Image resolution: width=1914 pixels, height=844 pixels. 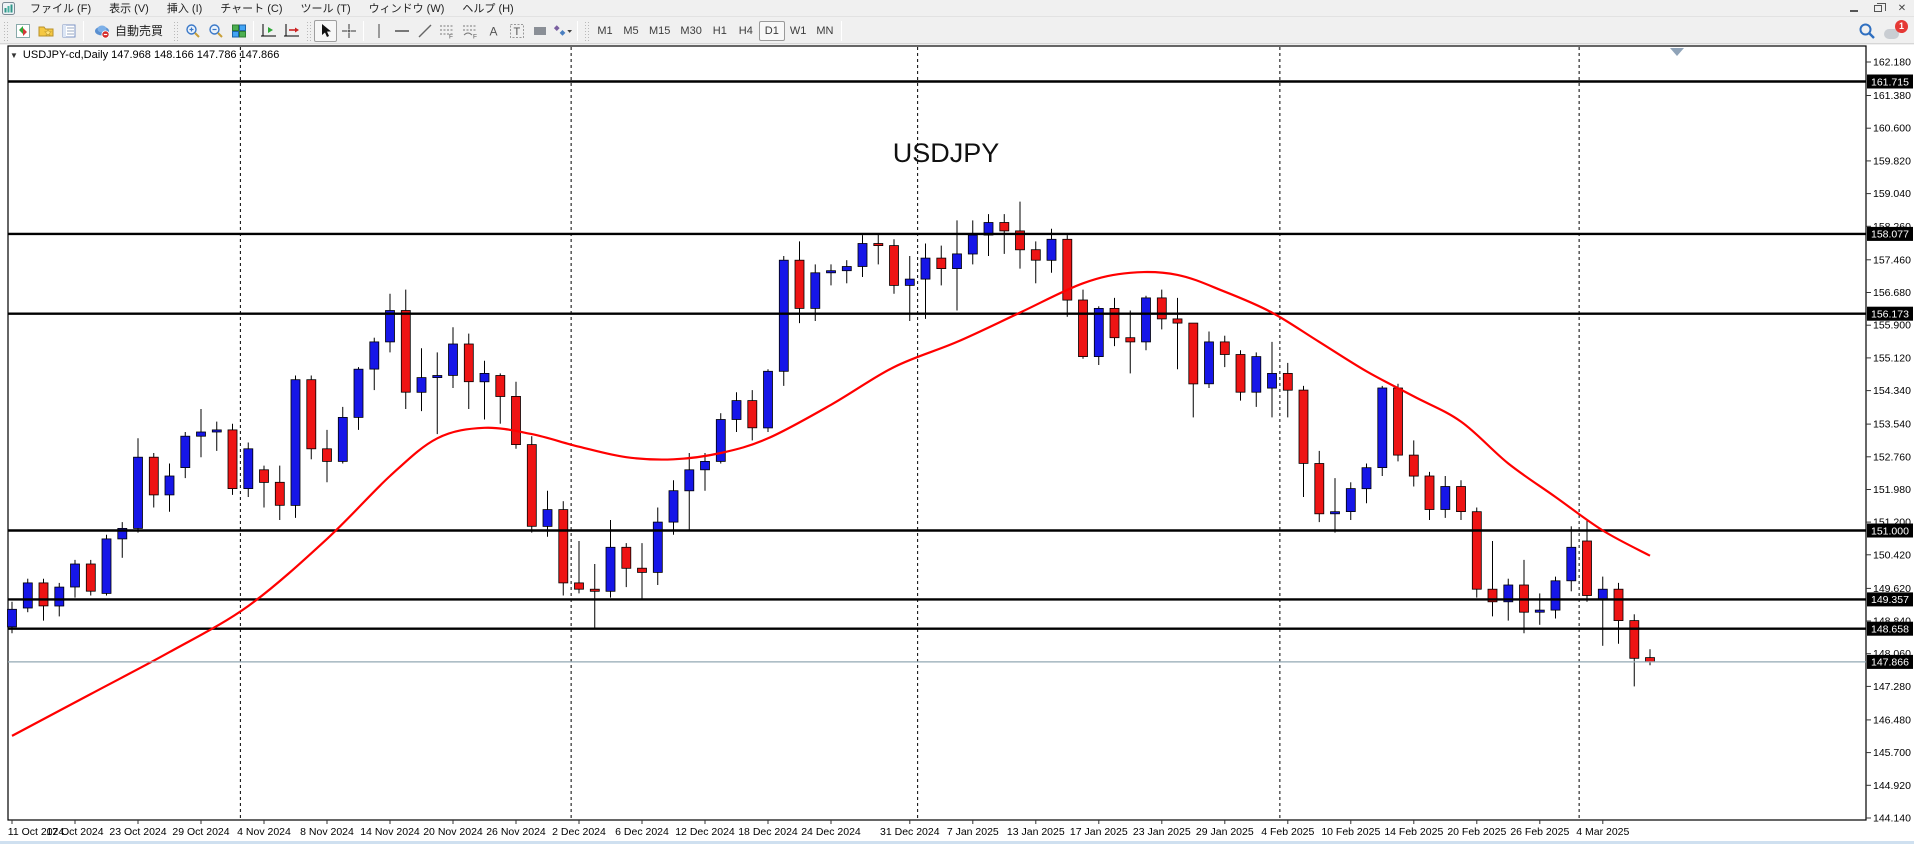 I want to click on timeframe-m30: M30, so click(x=691, y=30).